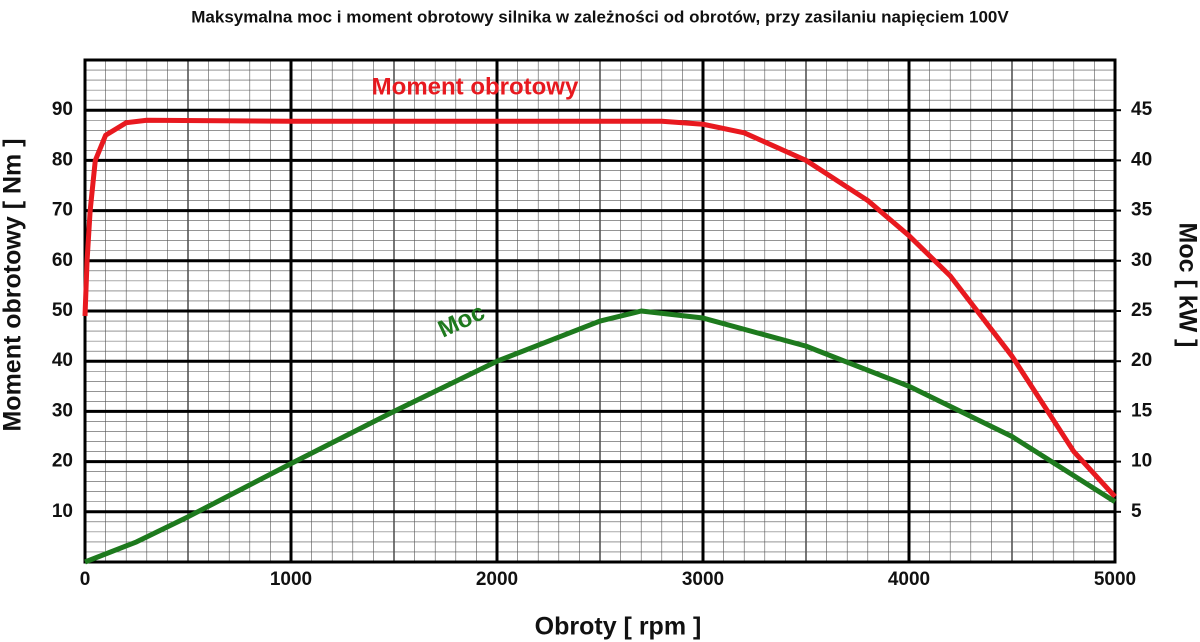  Describe the element at coordinates (1142, 109) in the screenshot. I see `y2-tick-label: 45` at that location.